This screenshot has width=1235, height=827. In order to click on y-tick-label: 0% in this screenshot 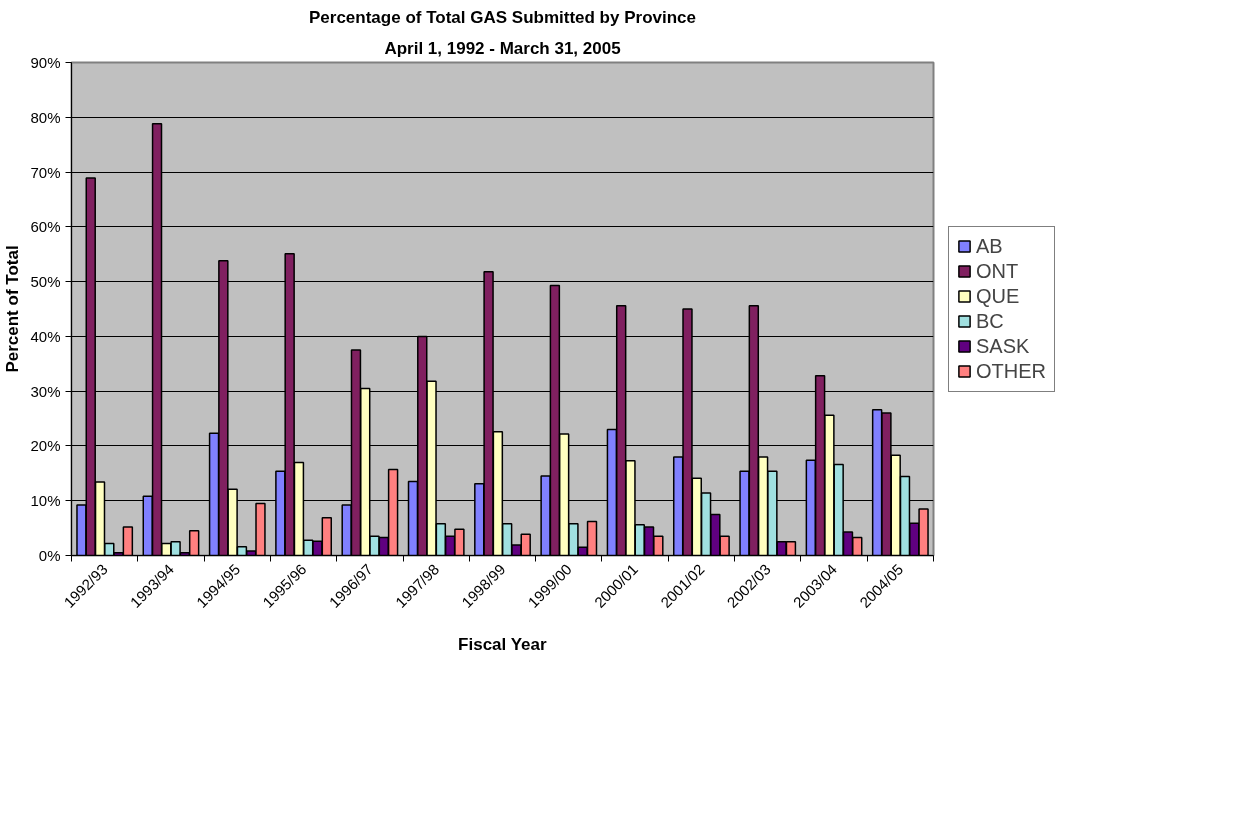, I will do `click(49, 555)`.